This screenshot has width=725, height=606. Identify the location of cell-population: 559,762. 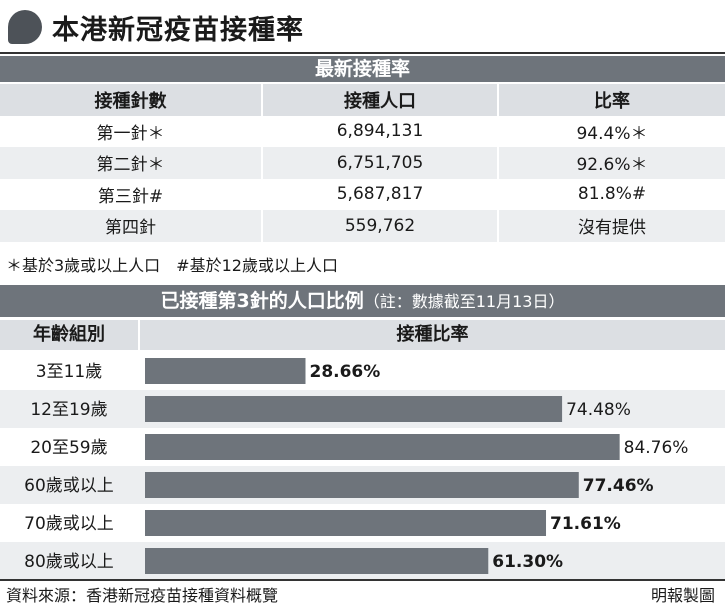
(379, 226).